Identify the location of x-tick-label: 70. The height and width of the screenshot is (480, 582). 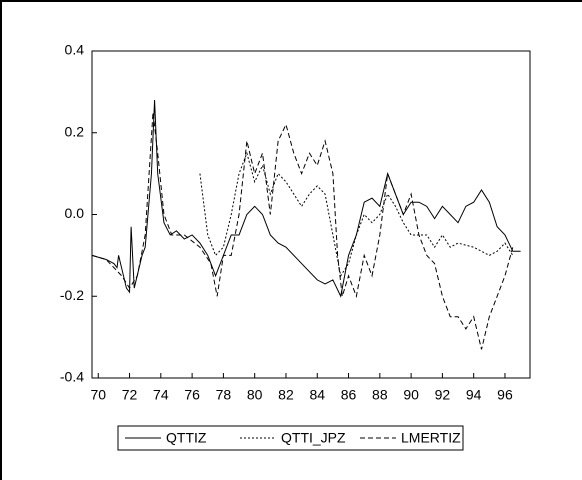
(98, 395).